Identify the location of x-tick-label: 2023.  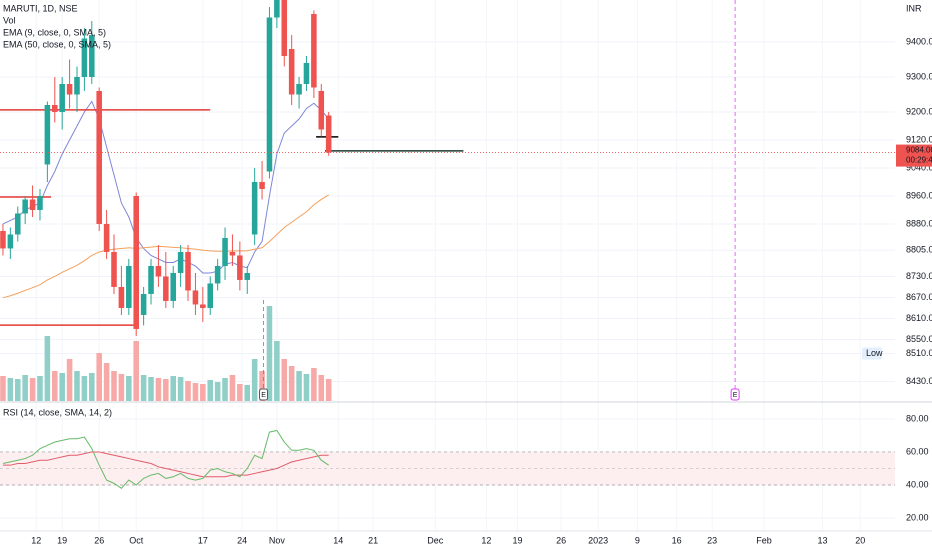
(598, 540).